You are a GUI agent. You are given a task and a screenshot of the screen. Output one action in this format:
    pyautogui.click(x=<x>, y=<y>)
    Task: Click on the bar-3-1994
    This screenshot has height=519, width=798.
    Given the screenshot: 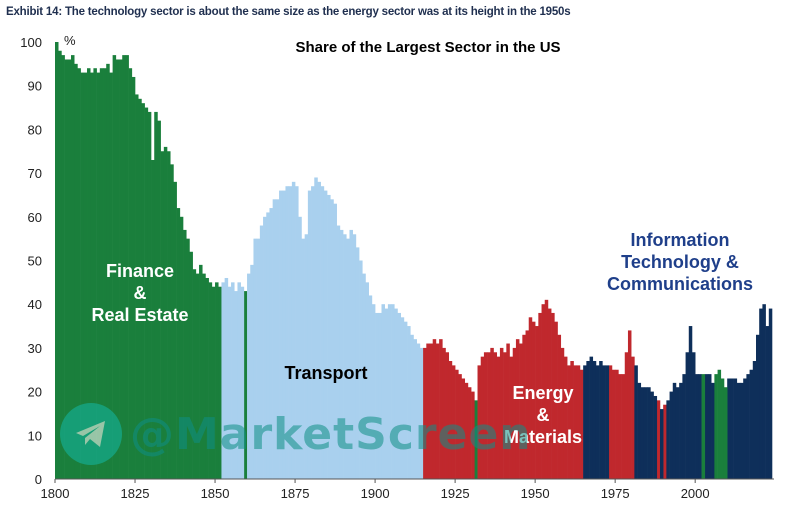 What is the action you would take?
    pyautogui.click(x=677, y=433)
    